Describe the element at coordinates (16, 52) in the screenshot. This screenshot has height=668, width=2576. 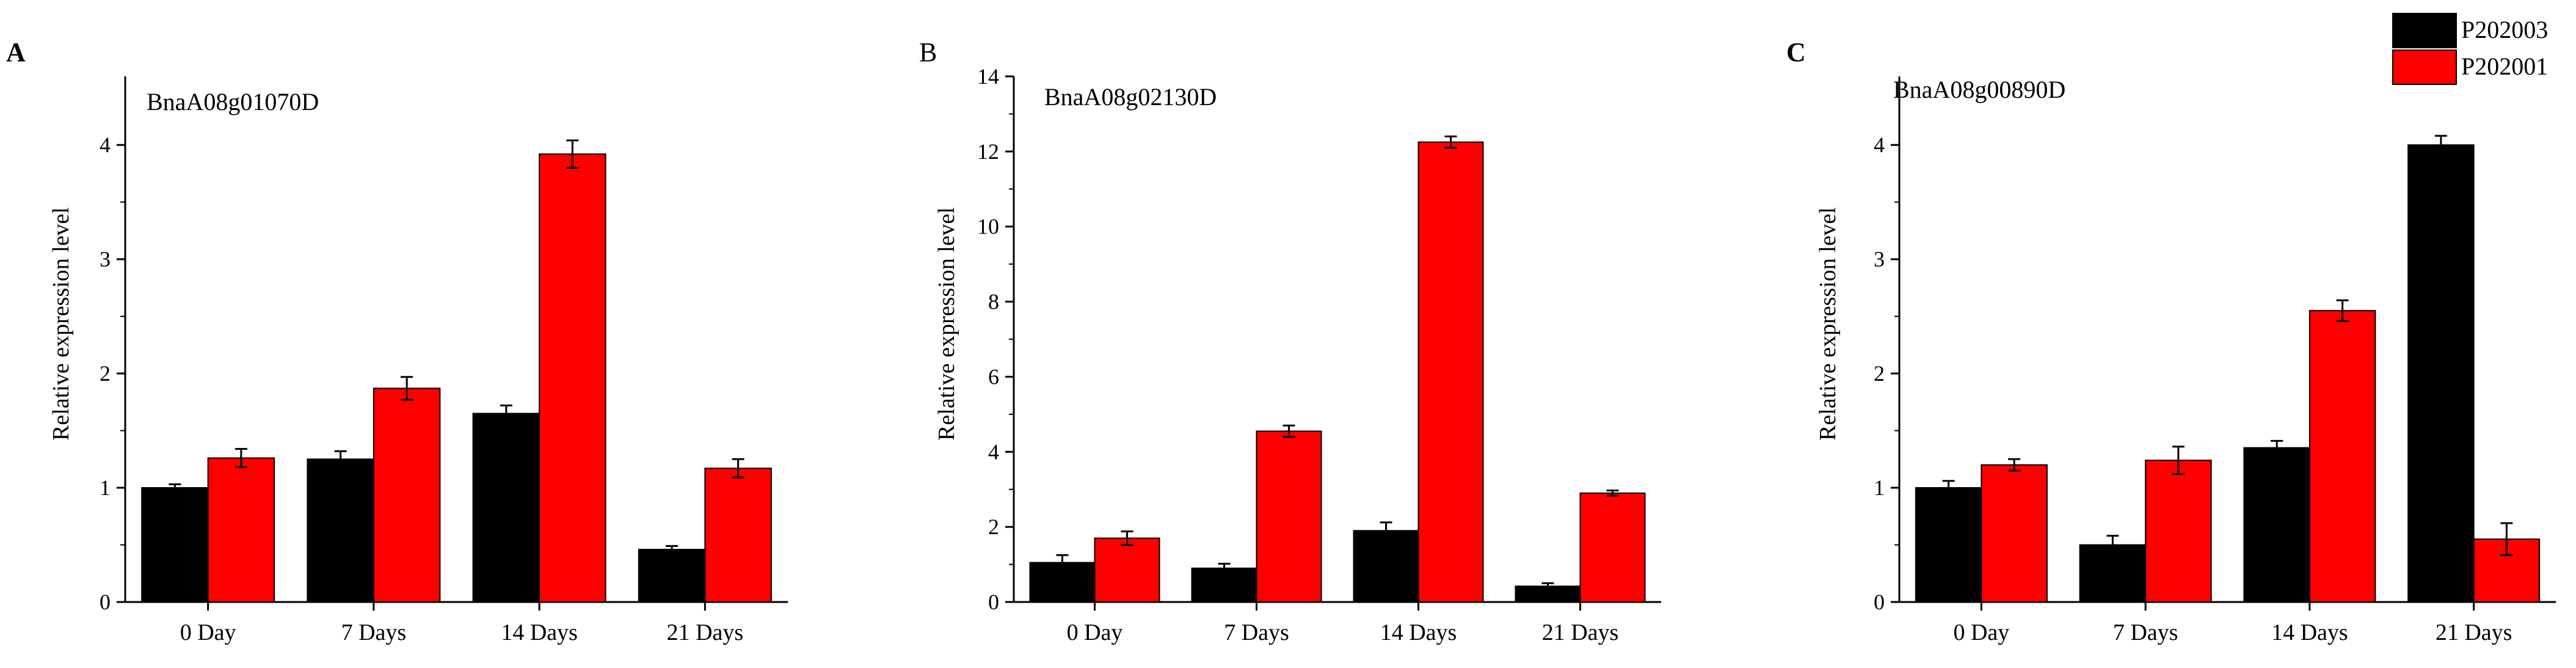
I see `panel-a-letter: A` at that location.